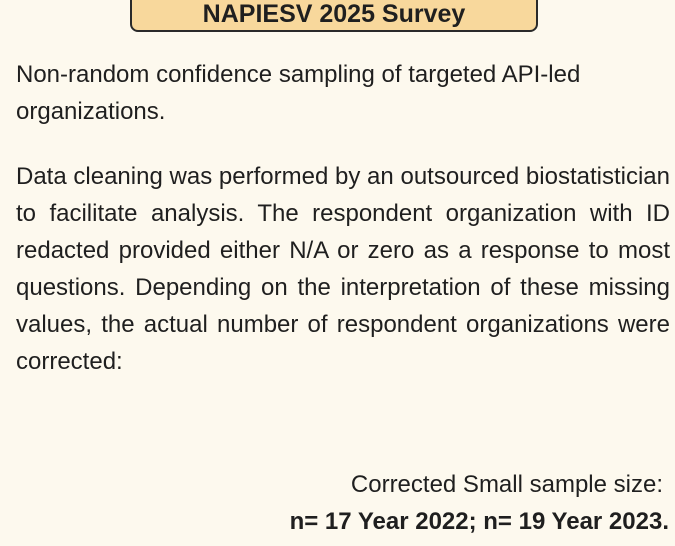 The image size is (675, 546). I want to click on title-box: NAPIESV 2025 Survey, so click(334, 16).